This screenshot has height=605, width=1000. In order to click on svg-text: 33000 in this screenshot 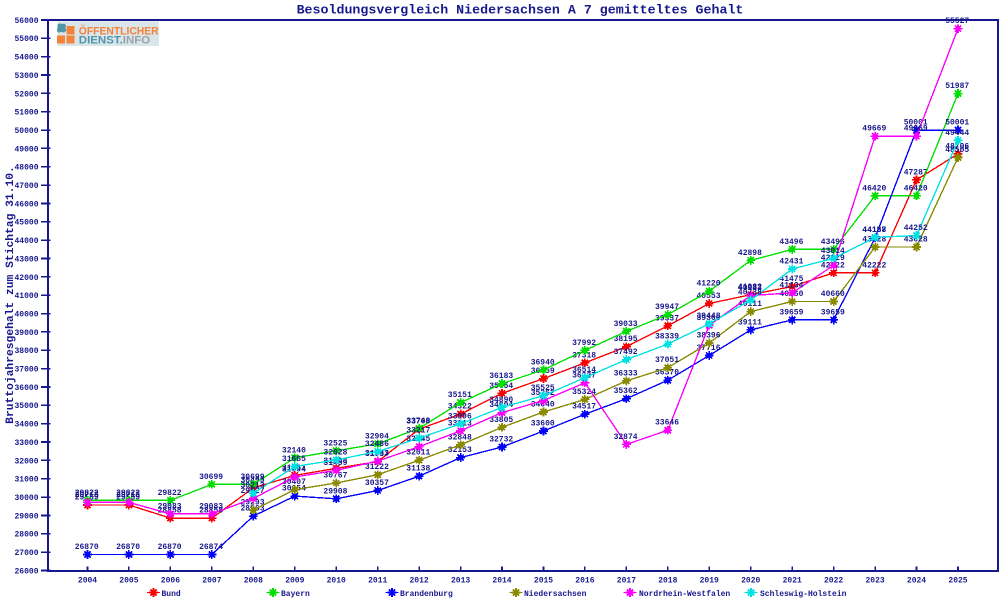, I will do `click(26, 443)`.